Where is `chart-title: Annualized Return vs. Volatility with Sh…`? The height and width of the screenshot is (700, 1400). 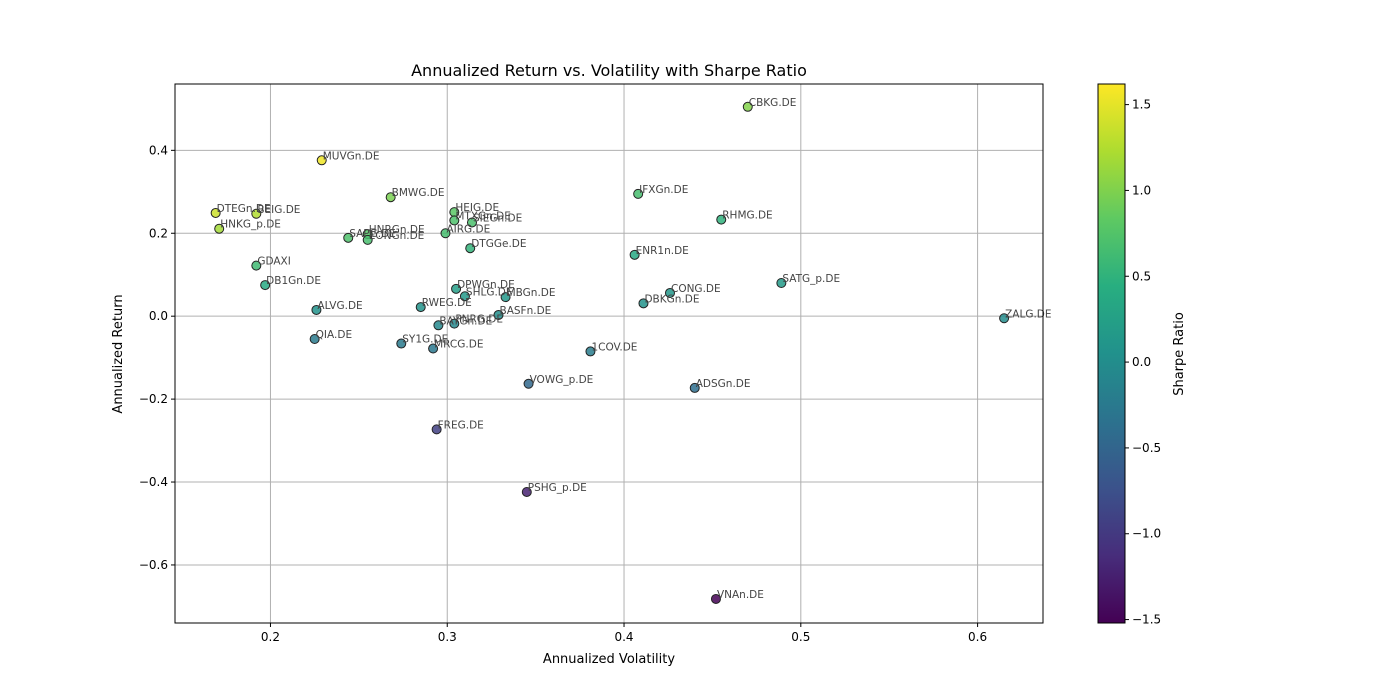
chart-title: Annualized Return vs. Volatility with Sh… is located at coordinates (609, 70).